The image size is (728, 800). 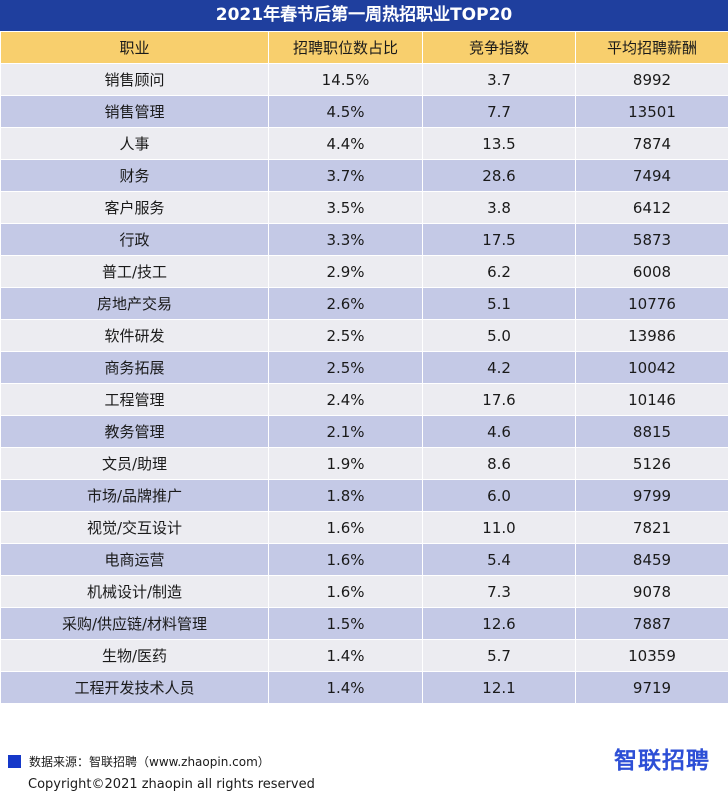 I want to click on cell-competition: 4.2, so click(x=499, y=367).